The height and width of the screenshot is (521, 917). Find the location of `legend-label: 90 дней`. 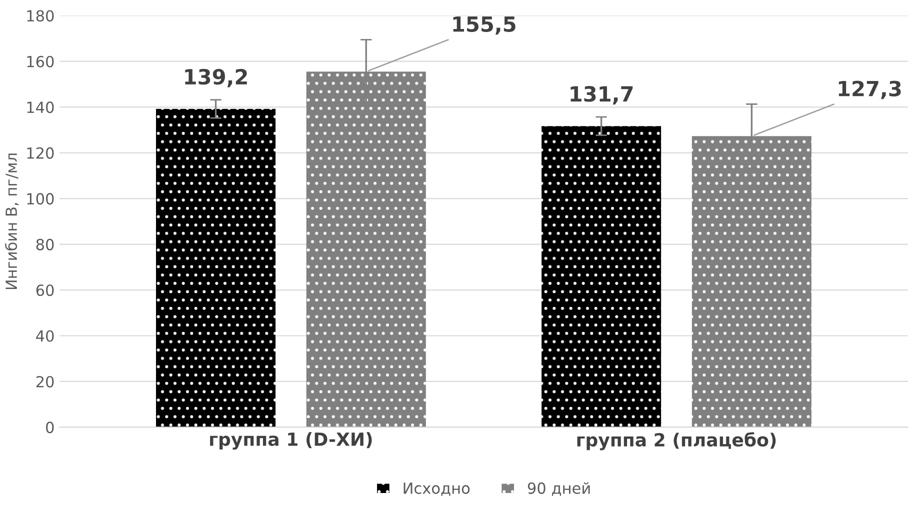

legend-label: 90 дней is located at coordinates (559, 489).